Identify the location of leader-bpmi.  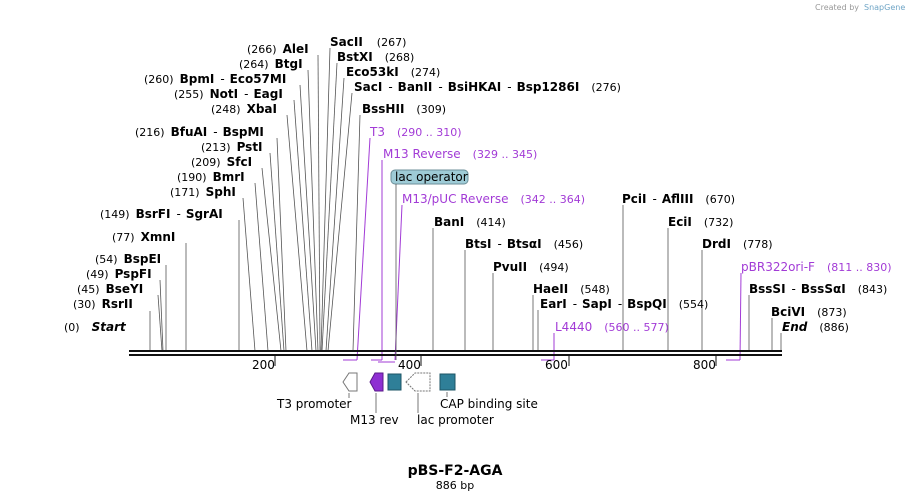
(308, 218).